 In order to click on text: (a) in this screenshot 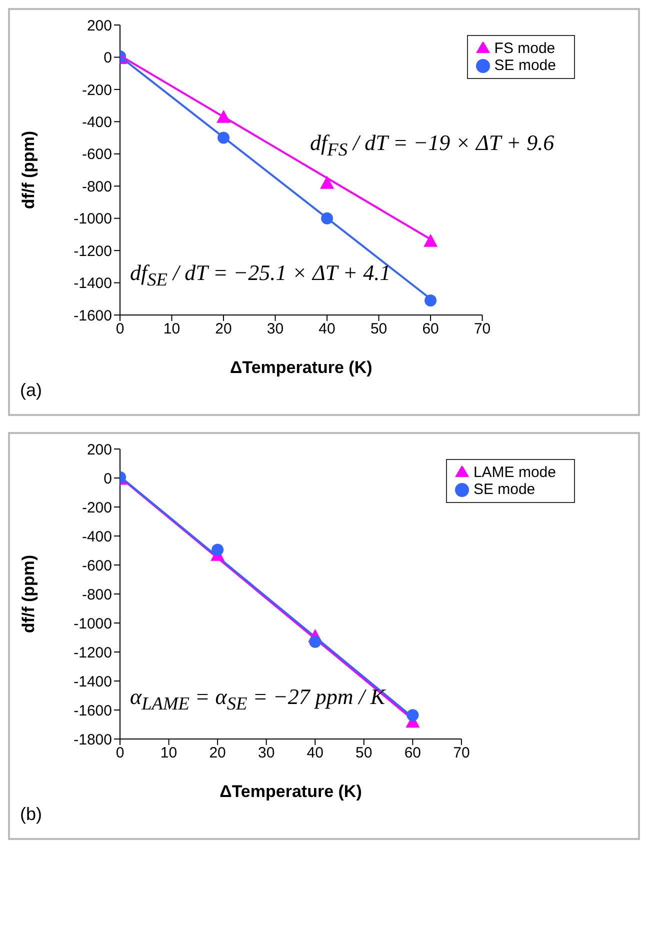, I will do `click(31, 390)`.